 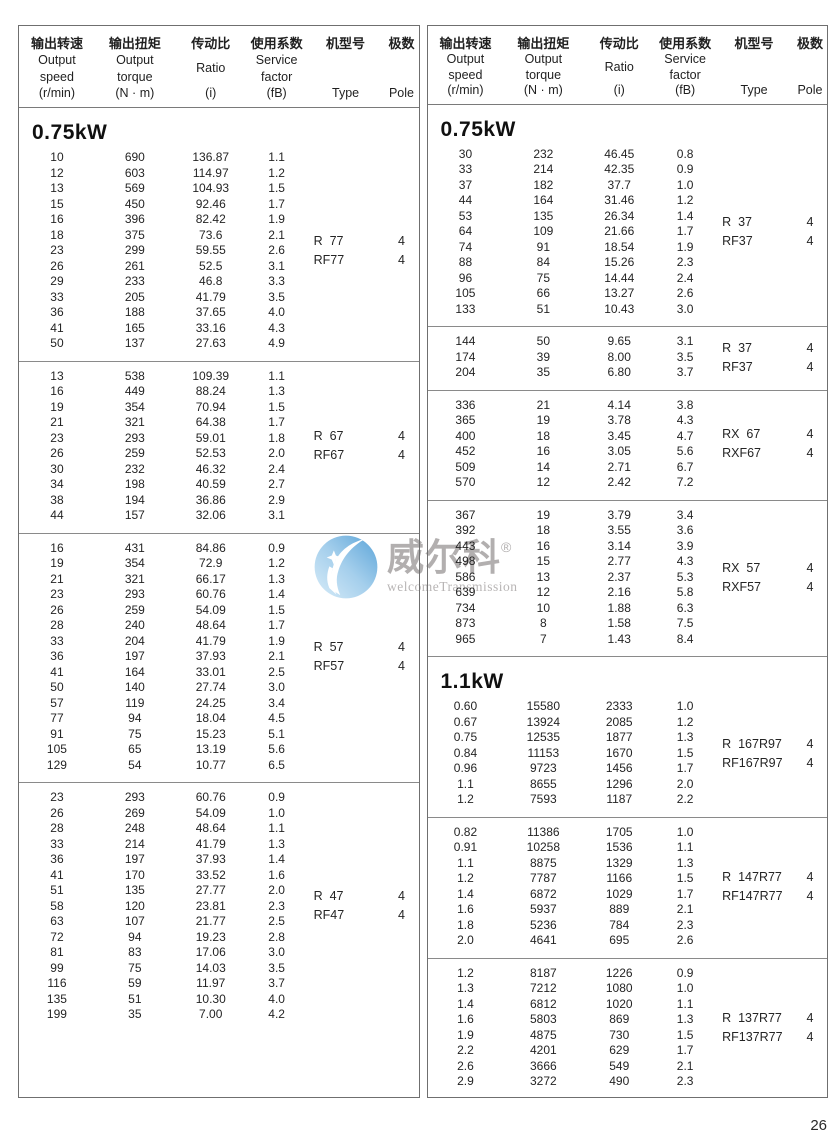 What do you see at coordinates (465, 435) in the screenshot?
I see `cell-output-speed: 400` at bounding box center [465, 435].